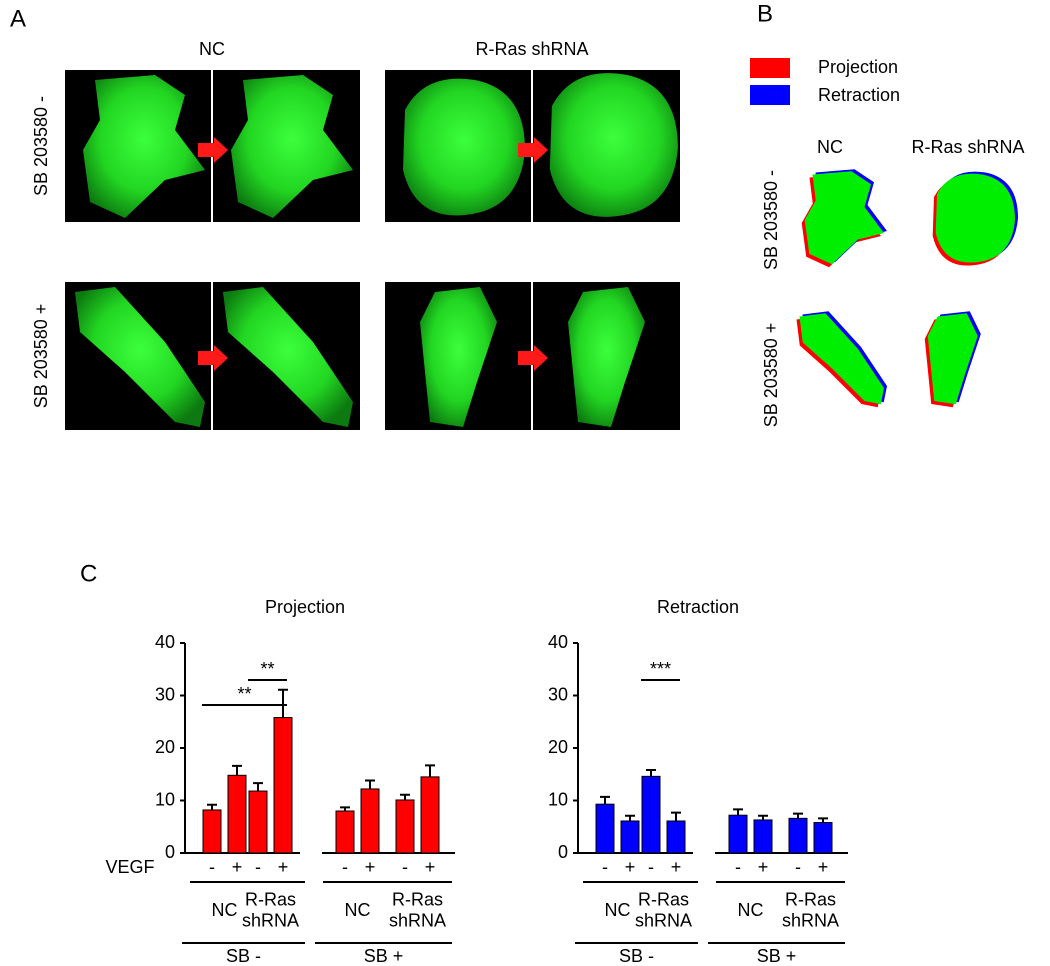 The width and height of the screenshot is (1050, 966). What do you see at coordinates (765, 13) in the screenshot?
I see `panel-label: B` at bounding box center [765, 13].